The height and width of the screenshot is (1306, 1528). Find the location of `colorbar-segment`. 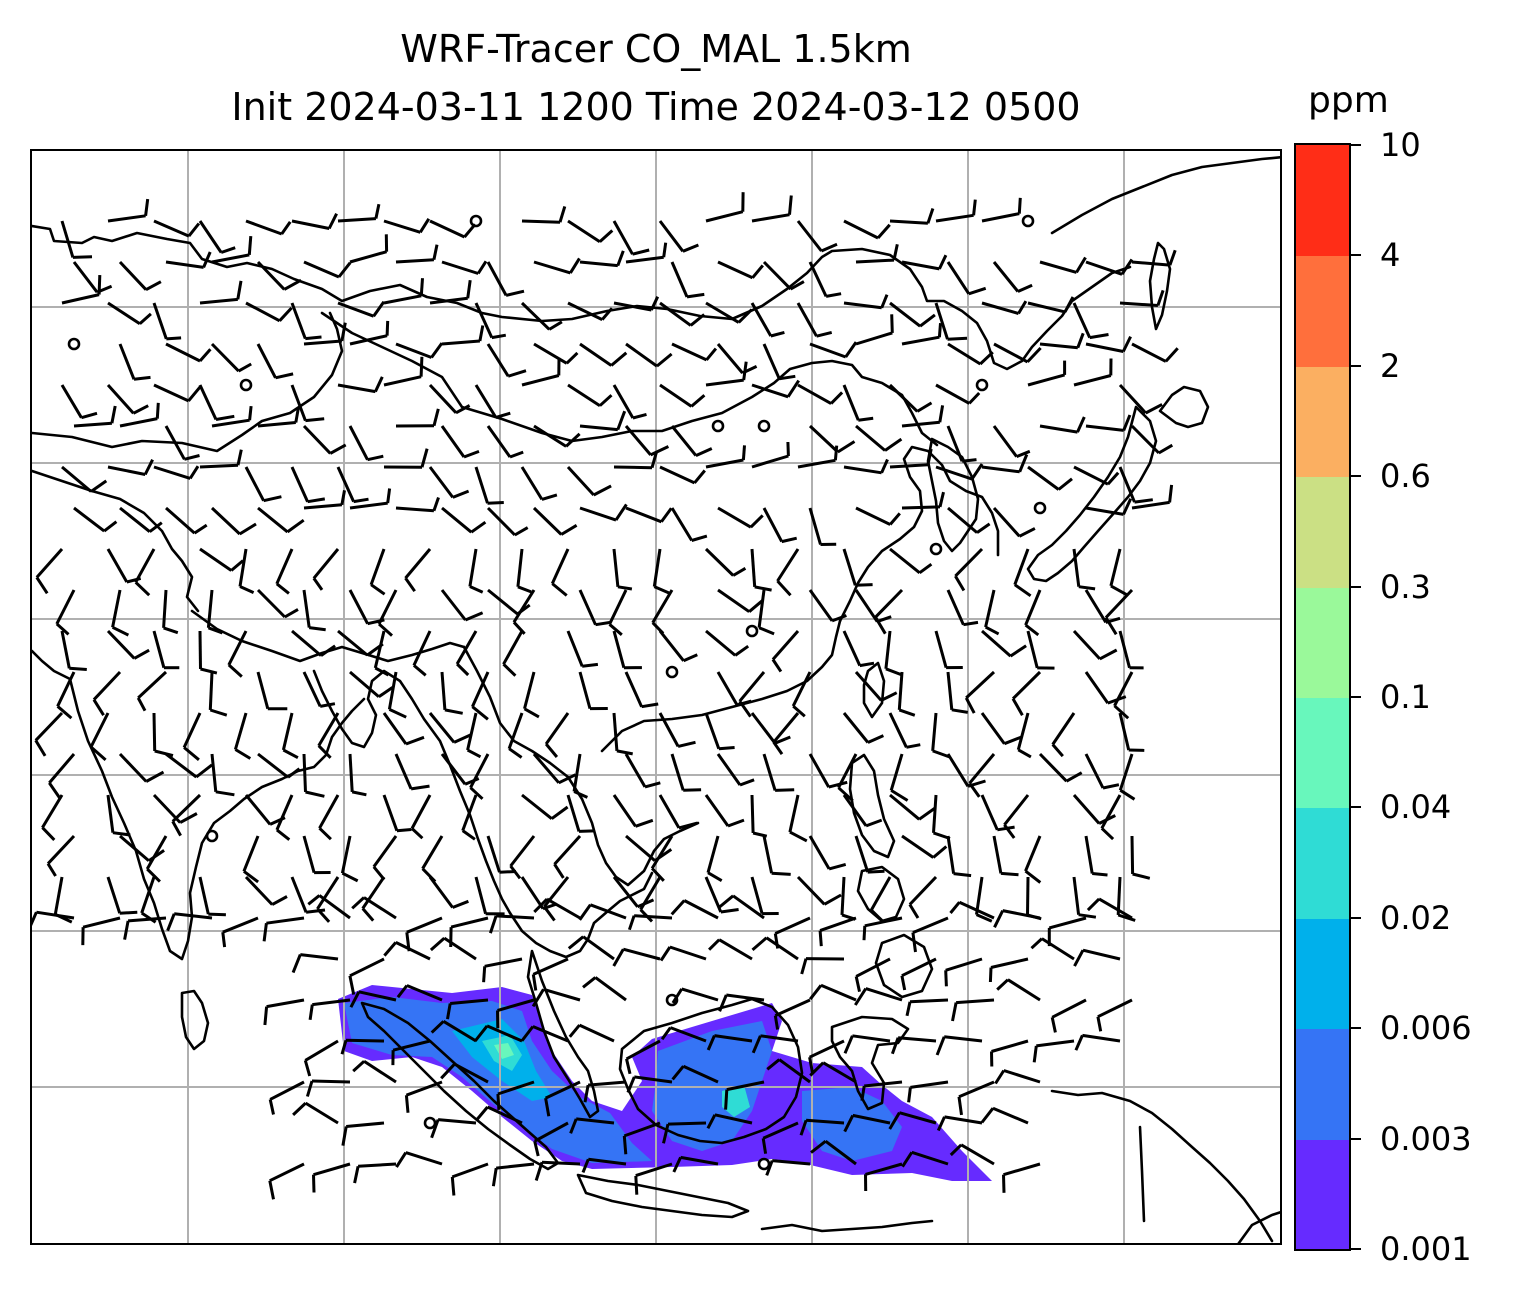

colorbar-segment is located at coordinates (1322, 311).